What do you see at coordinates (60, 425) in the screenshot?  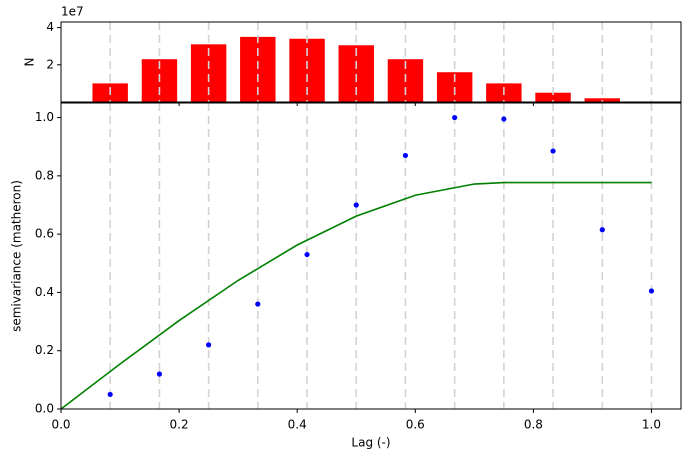 I see `x-tick-label: 0.0` at bounding box center [60, 425].